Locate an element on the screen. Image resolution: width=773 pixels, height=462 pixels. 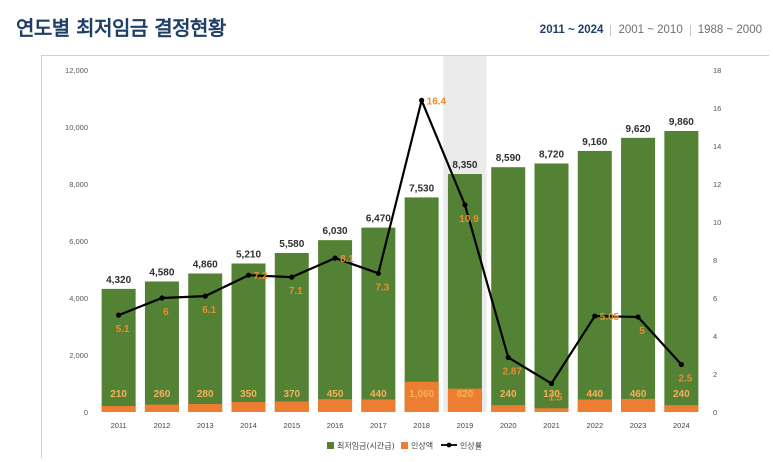
rate-value-label: 10.9 is located at coordinates (469, 219).